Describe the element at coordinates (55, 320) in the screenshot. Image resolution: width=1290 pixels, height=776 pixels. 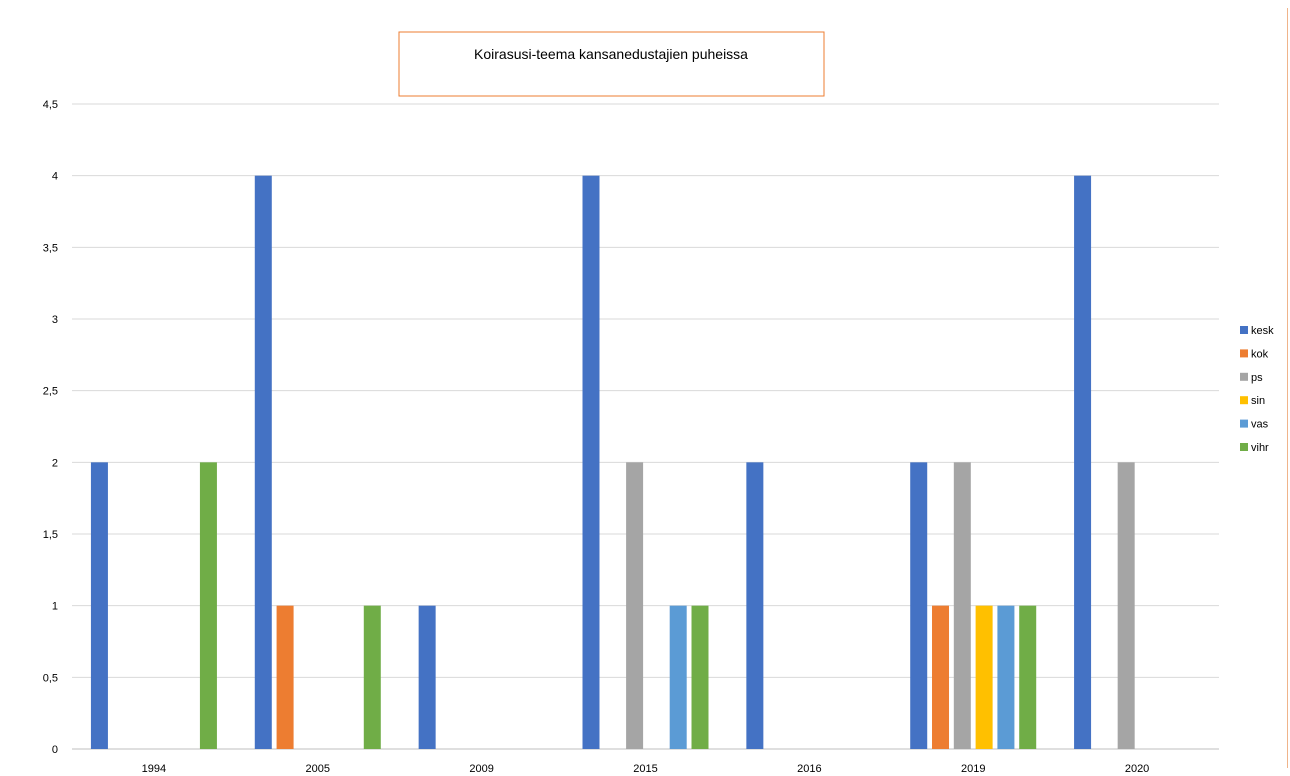
I see `y-tick-label: 3` at that location.